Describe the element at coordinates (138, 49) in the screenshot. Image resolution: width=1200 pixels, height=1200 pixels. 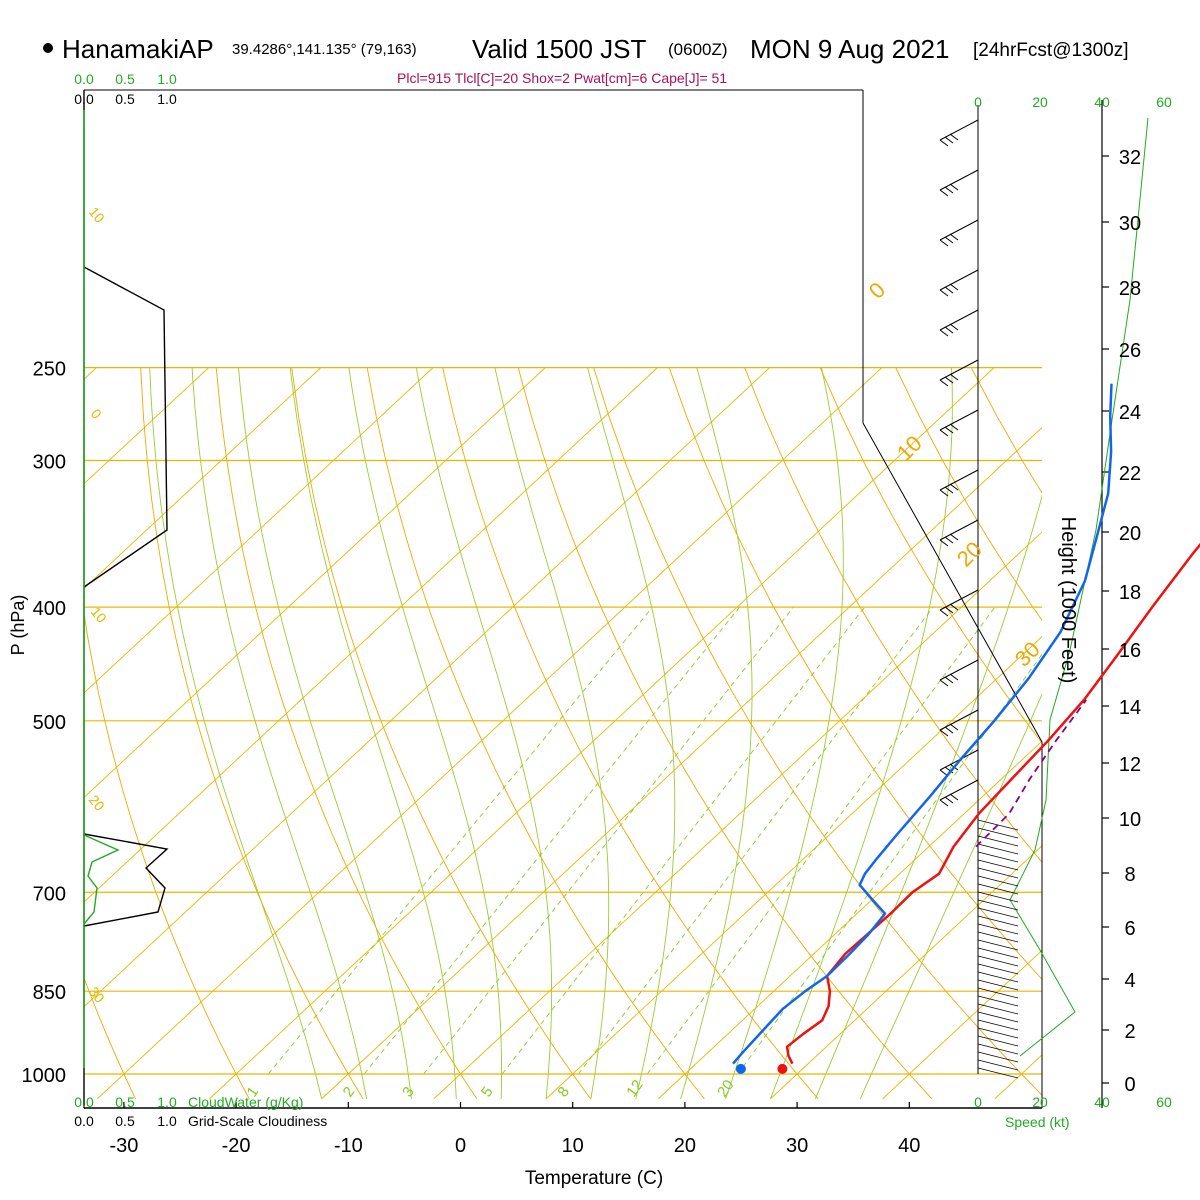
I see `station-name: HanamakiAP` at that location.